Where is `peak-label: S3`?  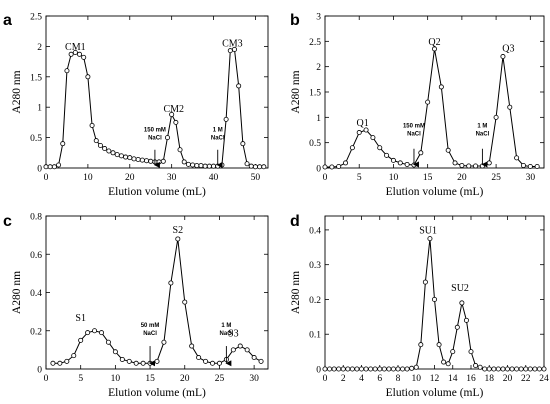 peak-label: S3 is located at coordinates (233, 333).